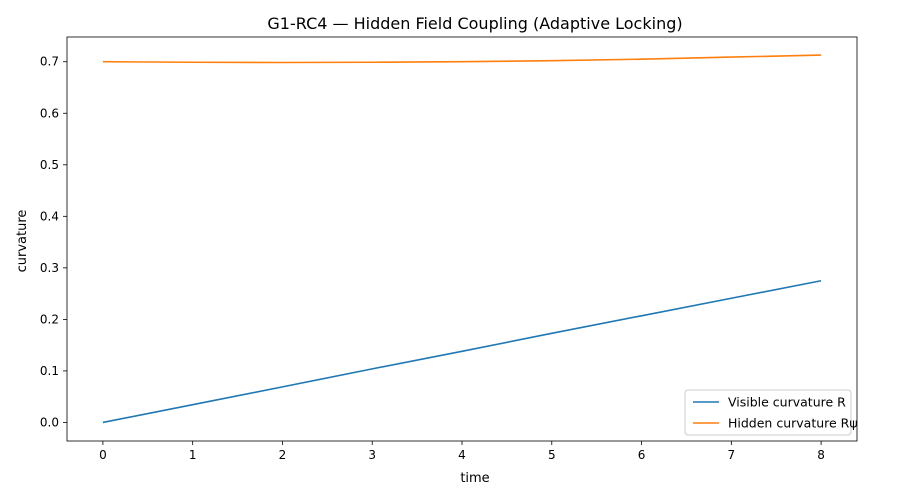  What do you see at coordinates (474, 478) in the screenshot?
I see `x-axis-label: time` at bounding box center [474, 478].